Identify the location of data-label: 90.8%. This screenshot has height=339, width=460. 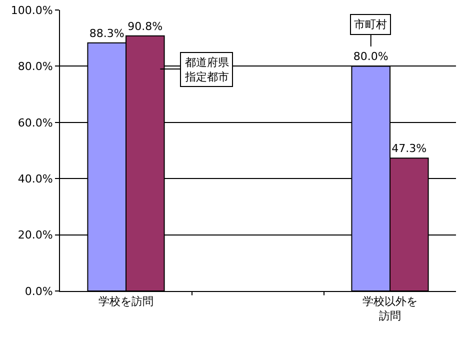
(145, 26).